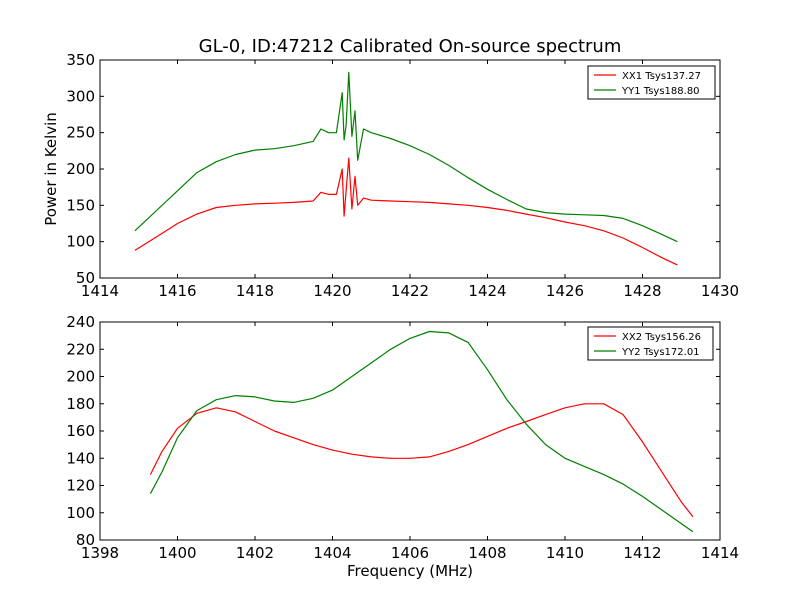  What do you see at coordinates (332, 553) in the screenshot?
I see `x-tick-label: 1404` at bounding box center [332, 553].